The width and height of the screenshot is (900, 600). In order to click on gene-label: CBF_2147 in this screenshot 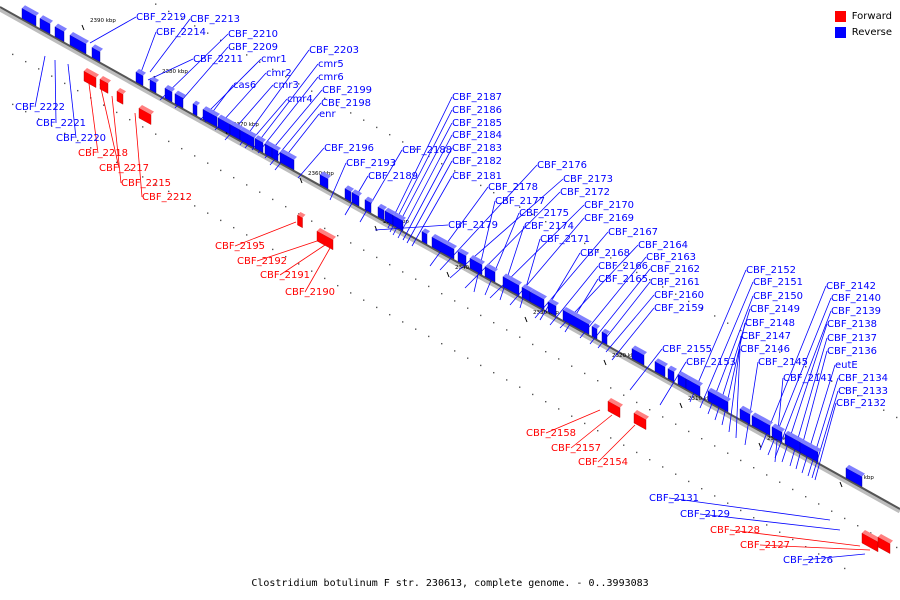, I will do `click(766, 336)`.